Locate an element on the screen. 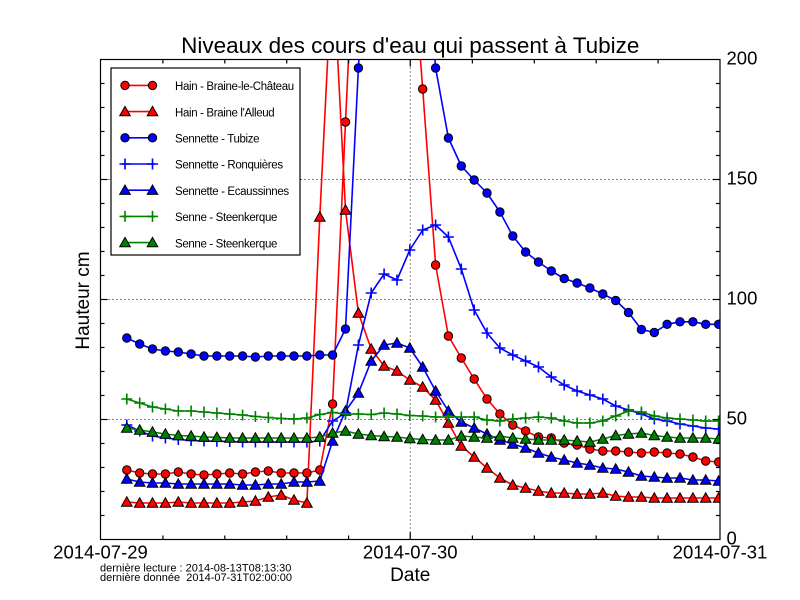  svg-text:dernière donnée 2014-07-31T02: dernière donnée 2014-07-31T02:00:00 is located at coordinates (196, 578).